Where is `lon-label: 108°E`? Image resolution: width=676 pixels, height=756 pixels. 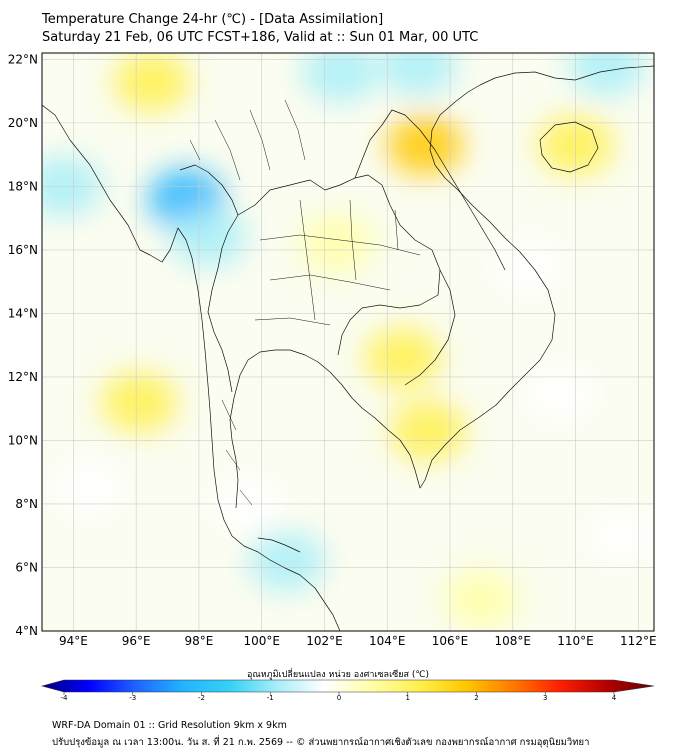 lon-label: 108°E is located at coordinates (513, 641).